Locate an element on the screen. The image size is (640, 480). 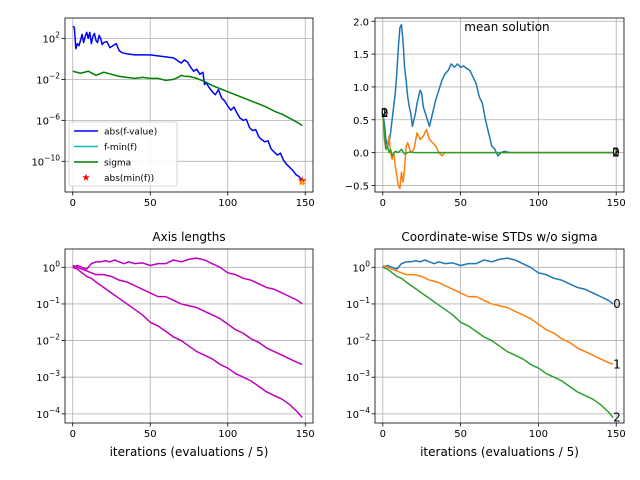
y-tick-label: 10⁻⁶ is located at coordinates (48, 119).